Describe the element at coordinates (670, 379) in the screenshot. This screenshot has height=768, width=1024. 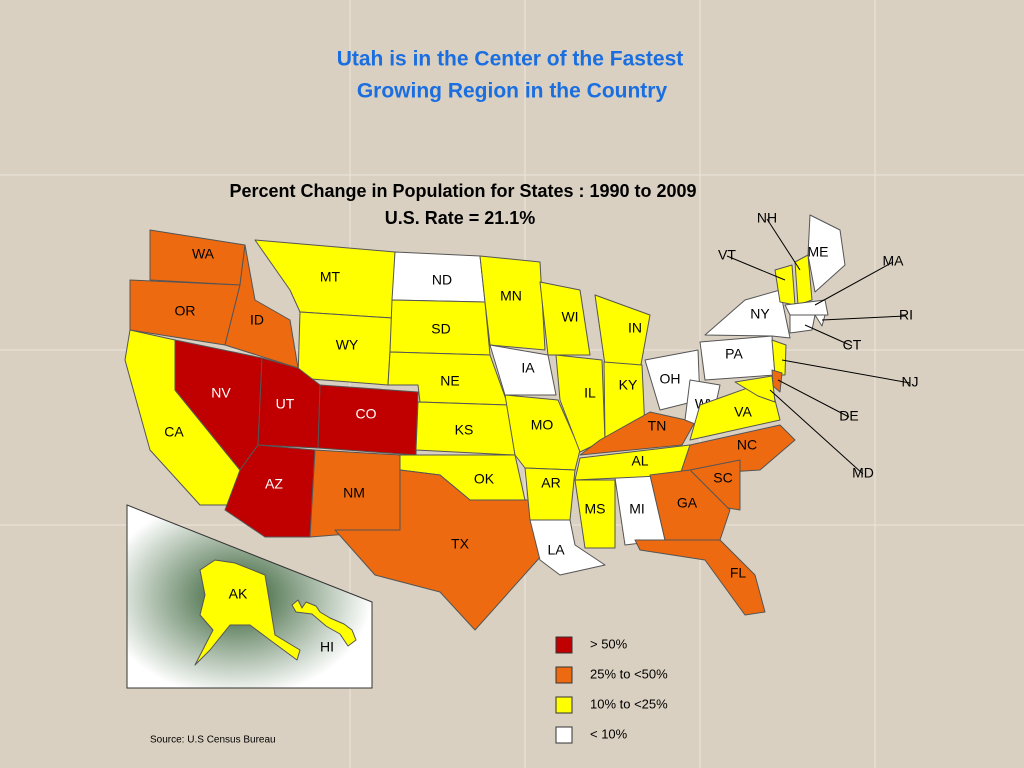
I see `state-label: OH` at that location.